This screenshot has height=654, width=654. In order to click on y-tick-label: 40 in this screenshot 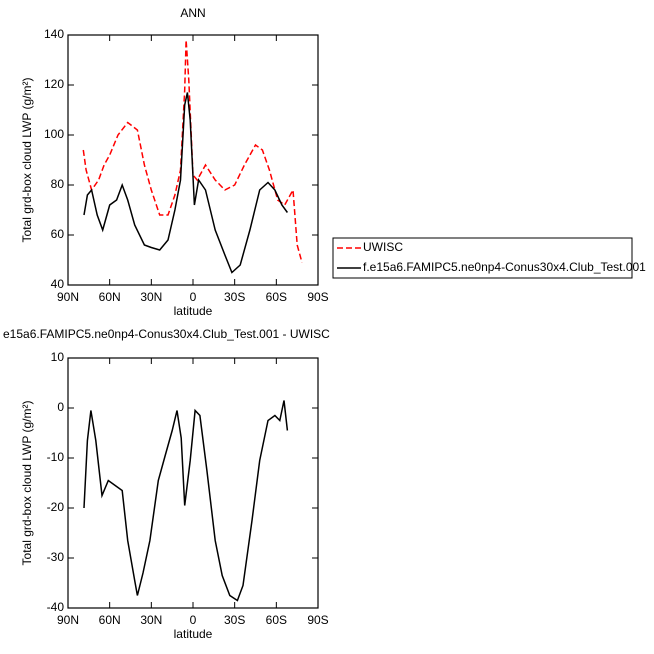, I will do `click(58, 284)`.